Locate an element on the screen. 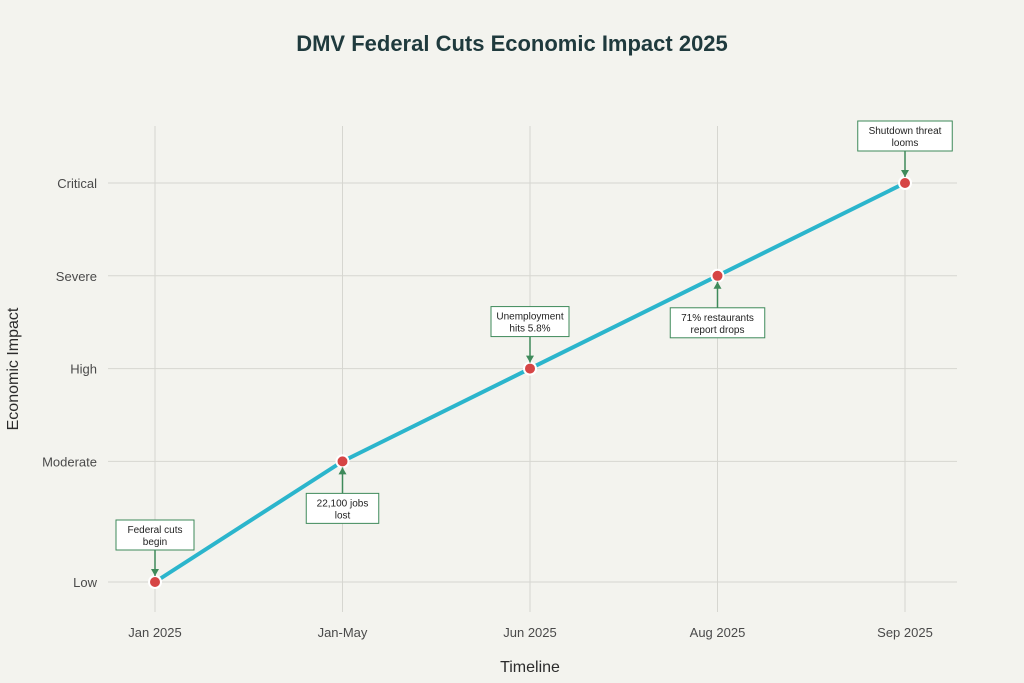 The width and height of the screenshot is (1024, 683). y-tick-label: Moderate is located at coordinates (69, 461).